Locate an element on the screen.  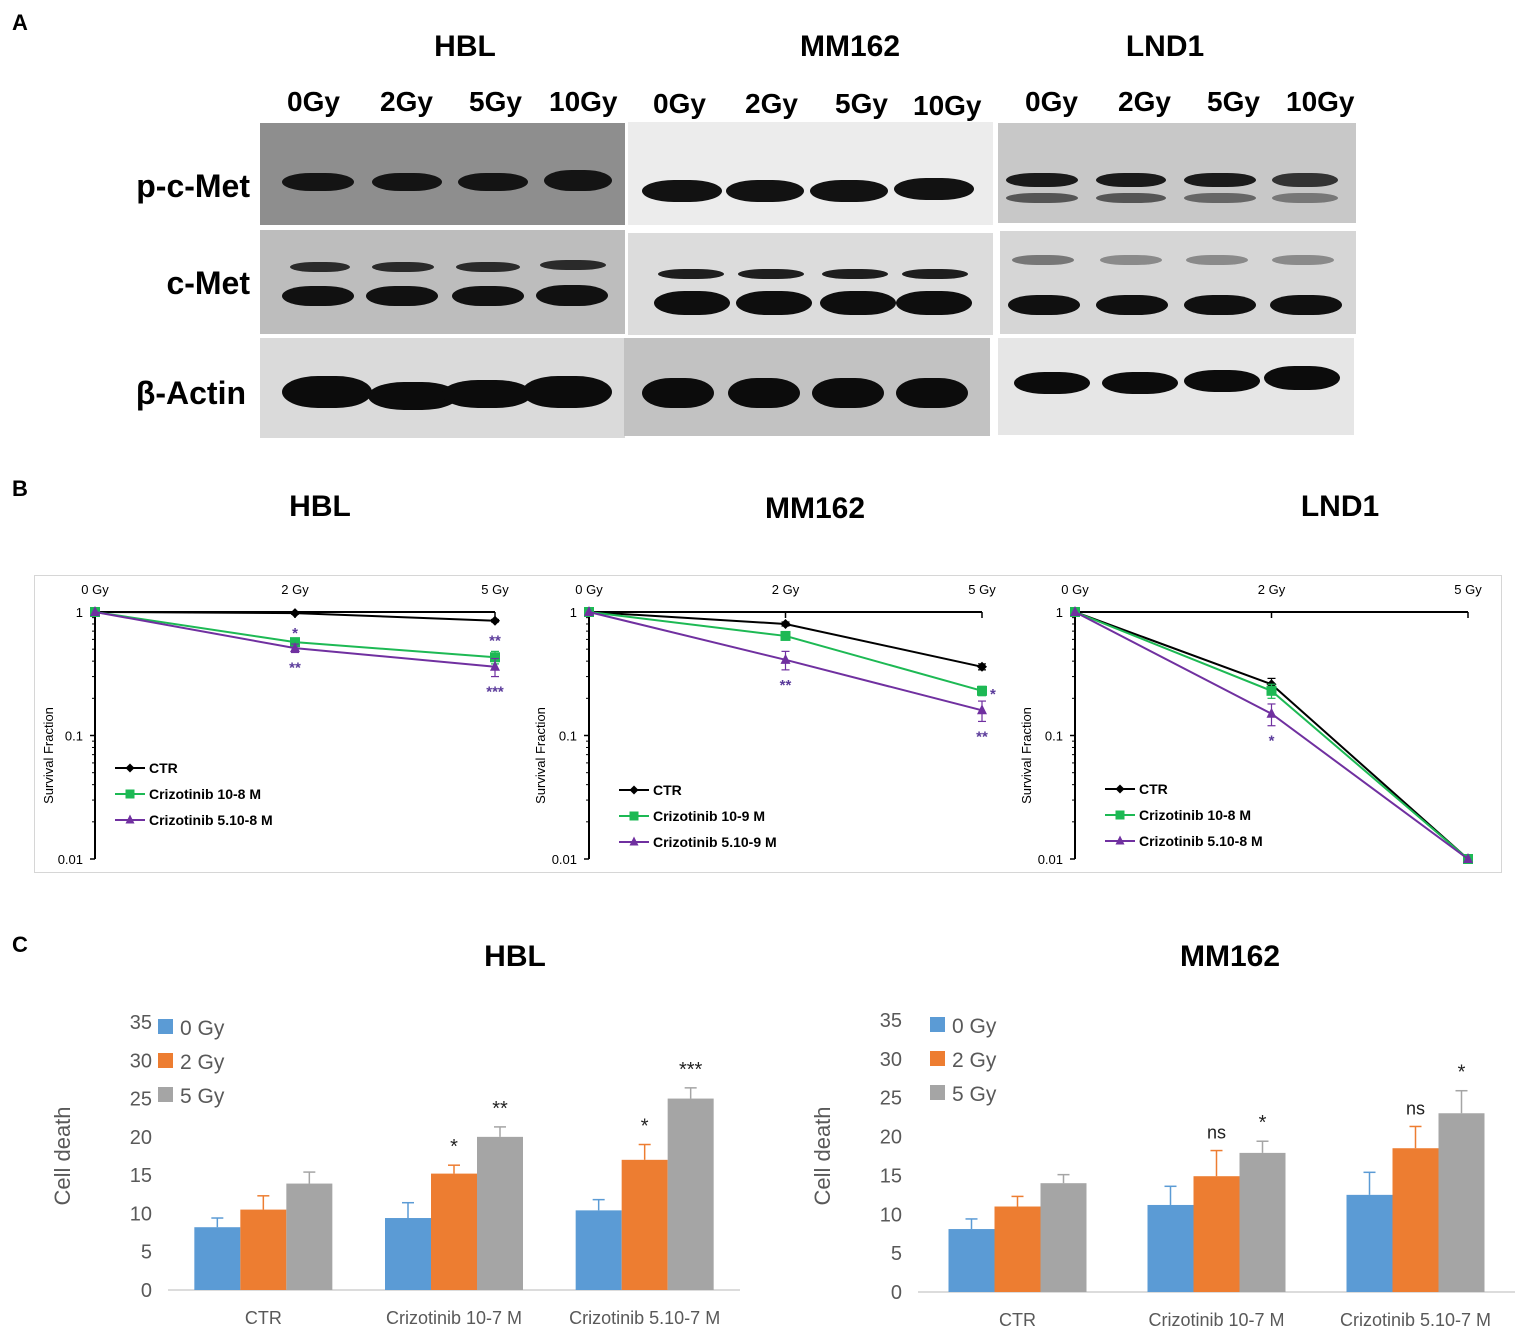
panel-letter-c: C is located at coordinates (20, 944).